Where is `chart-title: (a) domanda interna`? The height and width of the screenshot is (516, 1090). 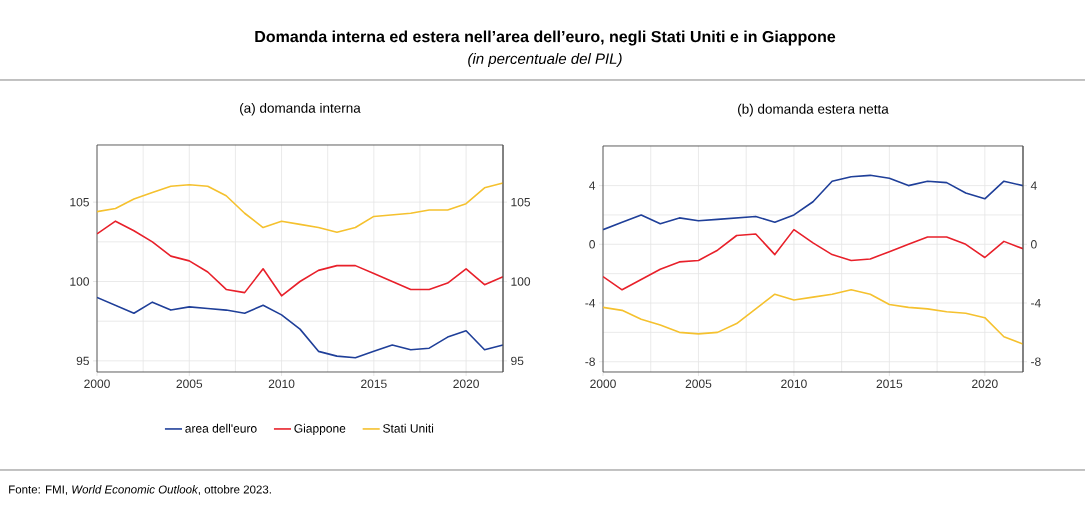 chart-title: (a) domanda interna is located at coordinates (300, 109).